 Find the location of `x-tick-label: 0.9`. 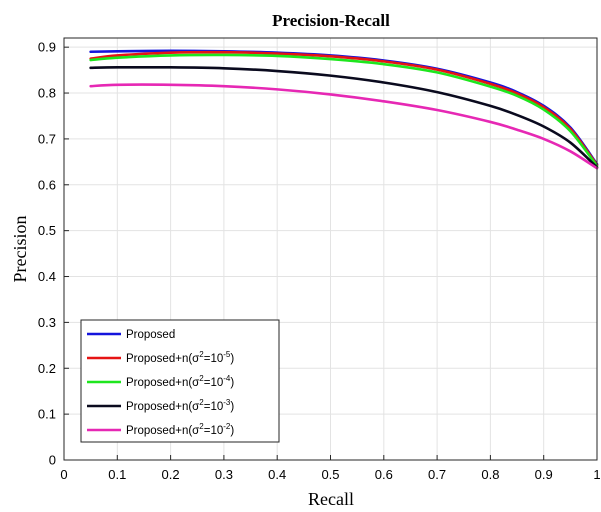

x-tick-label: 0.9 is located at coordinates (544, 474).